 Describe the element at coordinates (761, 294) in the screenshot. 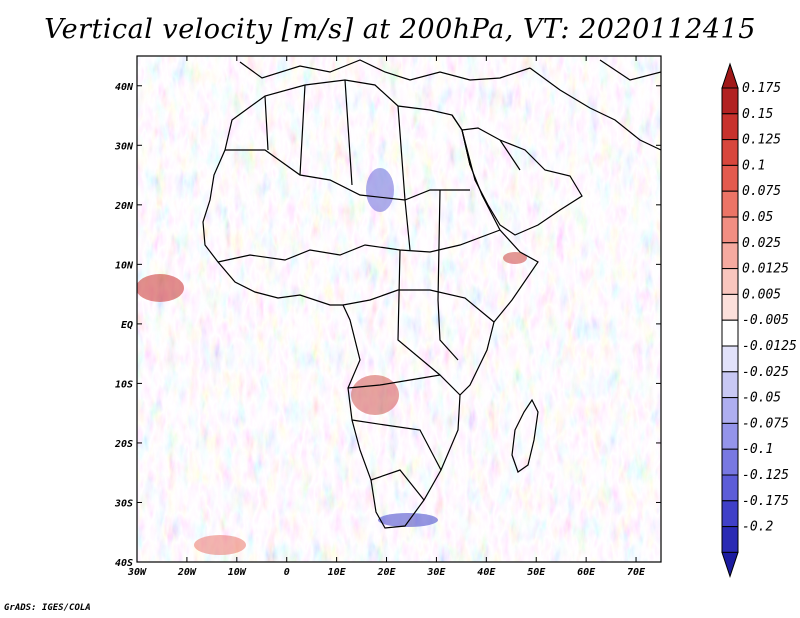

I see `colorbar-label: 0.005` at that location.